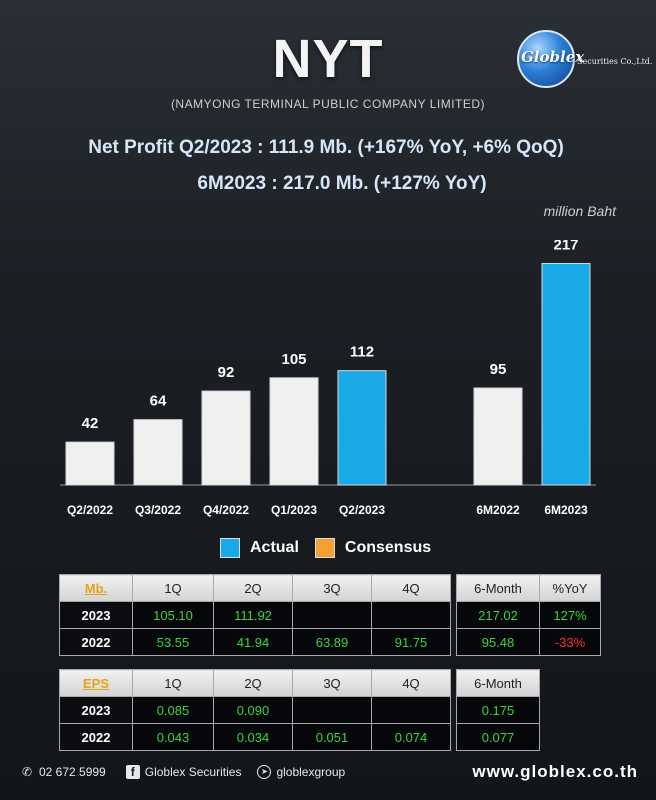 Image resolution: width=656 pixels, height=800 pixels. What do you see at coordinates (158, 452) in the screenshot?
I see `bar-Q3/2022` at bounding box center [158, 452].